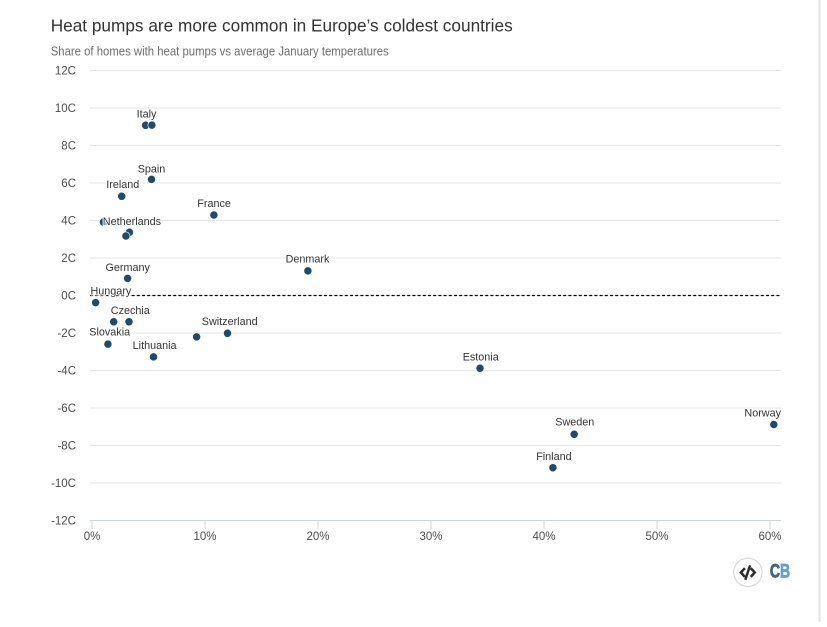 This screenshot has height=627, width=827. What do you see at coordinates (214, 204) in the screenshot?
I see `svg-text: France` at bounding box center [214, 204].